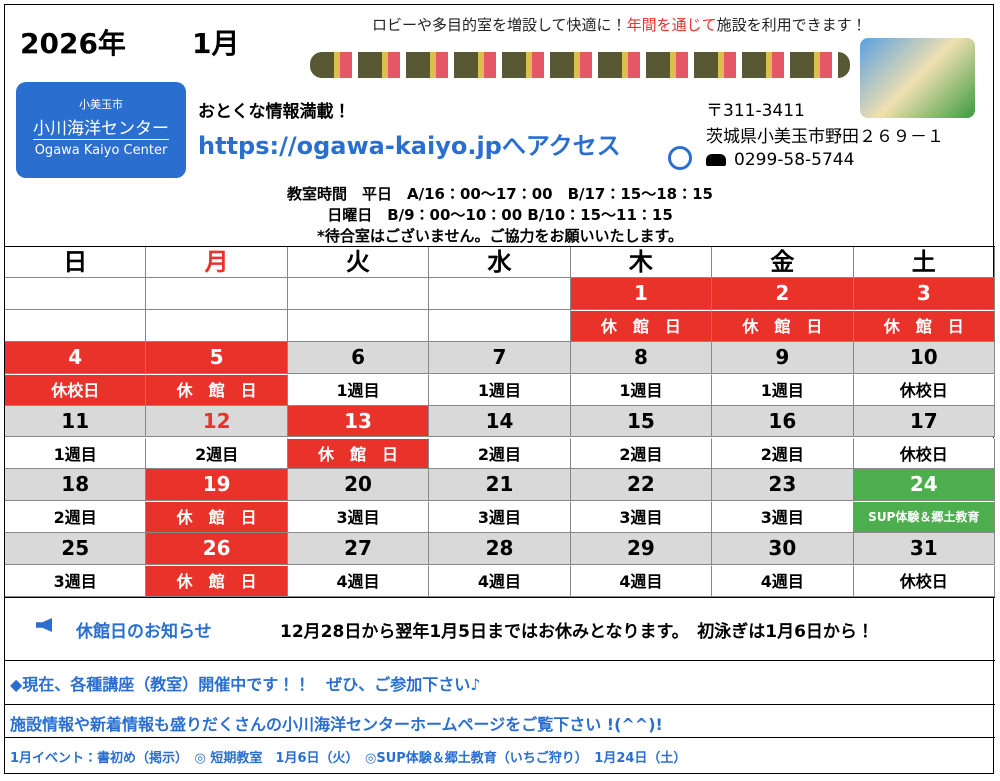 Image resolution: width=1000 pixels, height=781 pixels. I want to click on day-number: 11, so click(76, 421).